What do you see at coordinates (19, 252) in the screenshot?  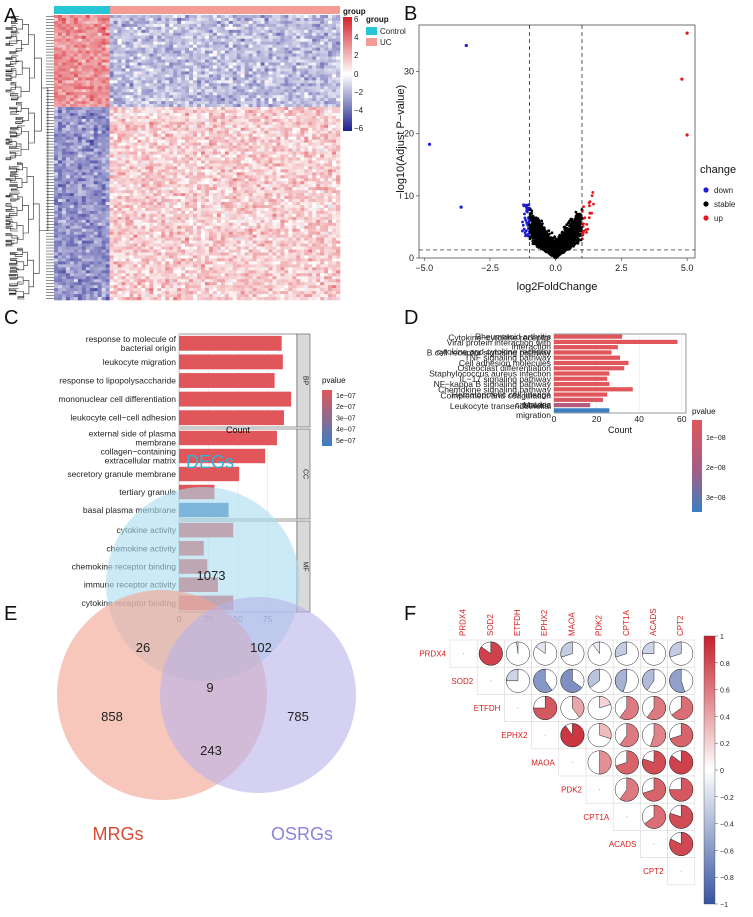 I see `dendrogram-branch` at bounding box center [19, 252].